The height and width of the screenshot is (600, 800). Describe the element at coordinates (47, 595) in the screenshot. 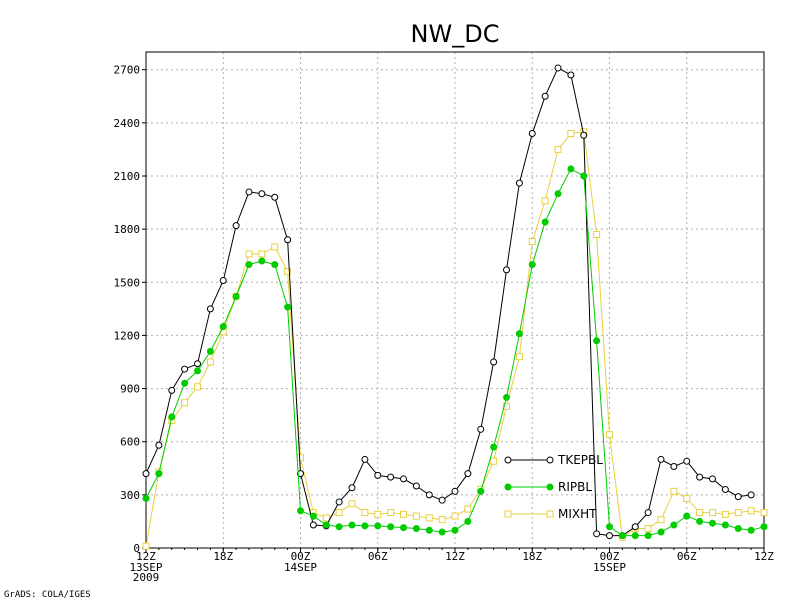

I see `footer-credit: GrADS: COLA/IGES` at that location.